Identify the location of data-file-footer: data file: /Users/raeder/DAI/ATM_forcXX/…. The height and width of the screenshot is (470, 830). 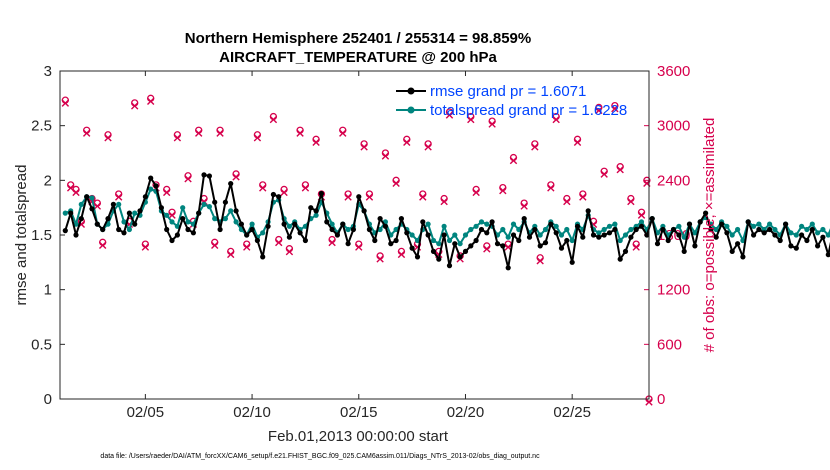
(320, 456).